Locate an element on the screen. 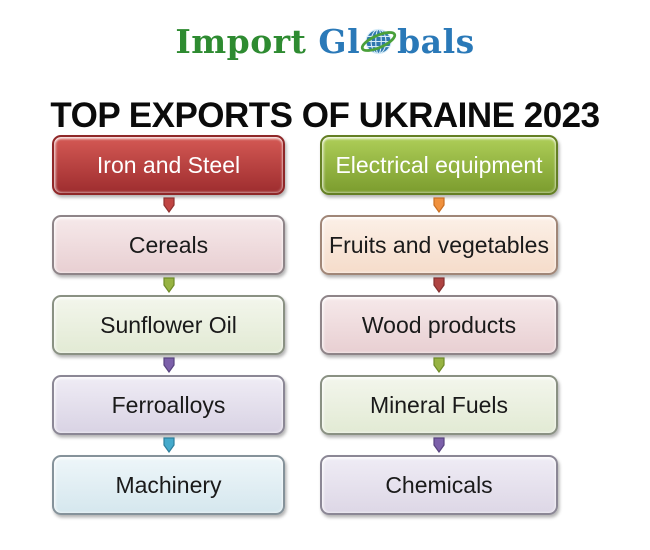 The width and height of the screenshot is (650, 550). export-box-machinery: Machinery is located at coordinates (168, 485).